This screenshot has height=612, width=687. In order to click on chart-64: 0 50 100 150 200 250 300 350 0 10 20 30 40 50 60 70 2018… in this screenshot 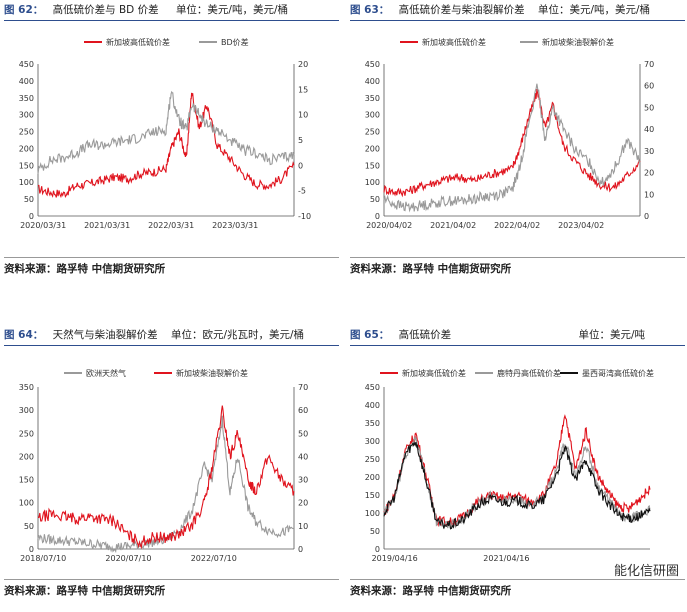, I will do `click(163, 465)`.